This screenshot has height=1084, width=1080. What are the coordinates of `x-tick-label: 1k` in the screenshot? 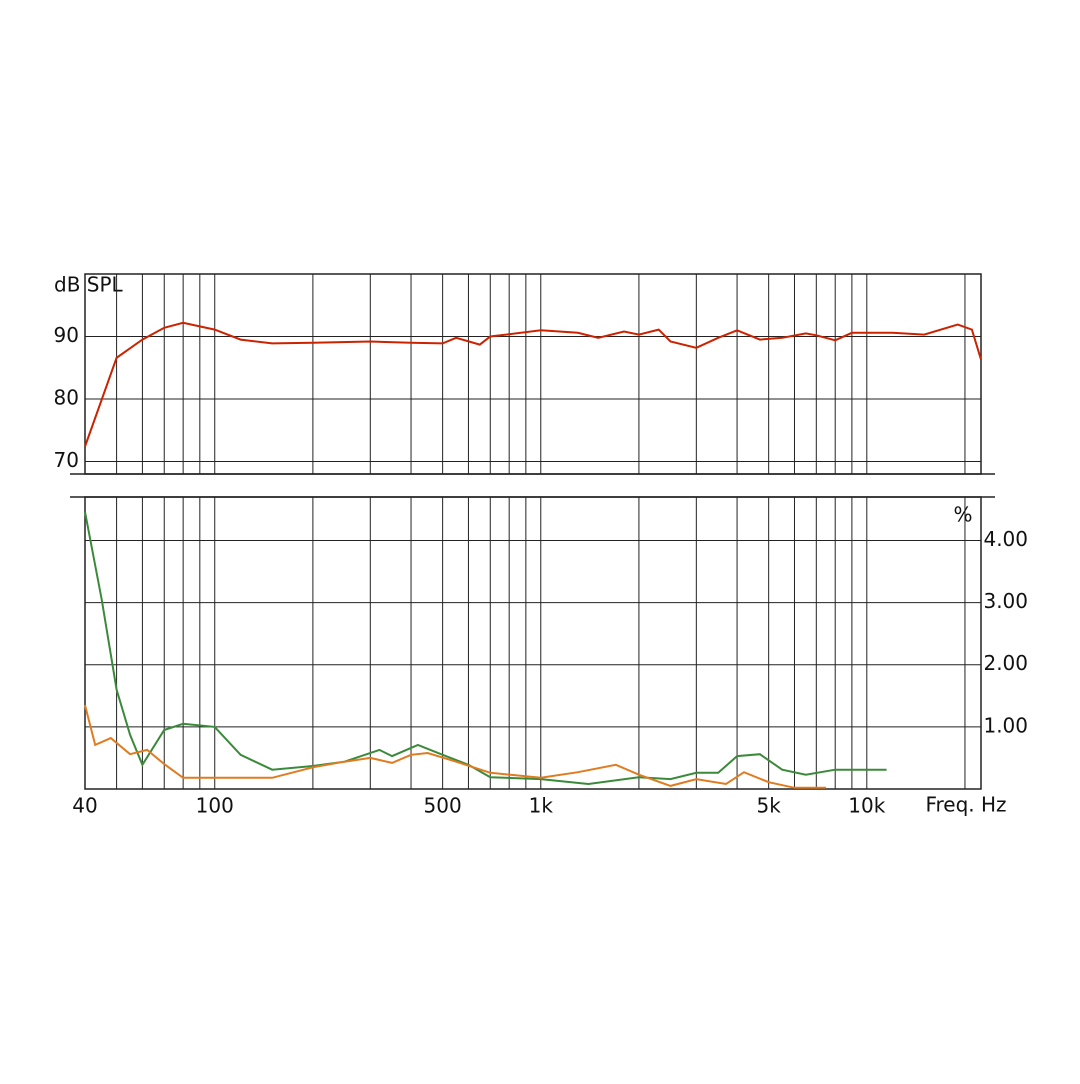 It's located at (541, 806).